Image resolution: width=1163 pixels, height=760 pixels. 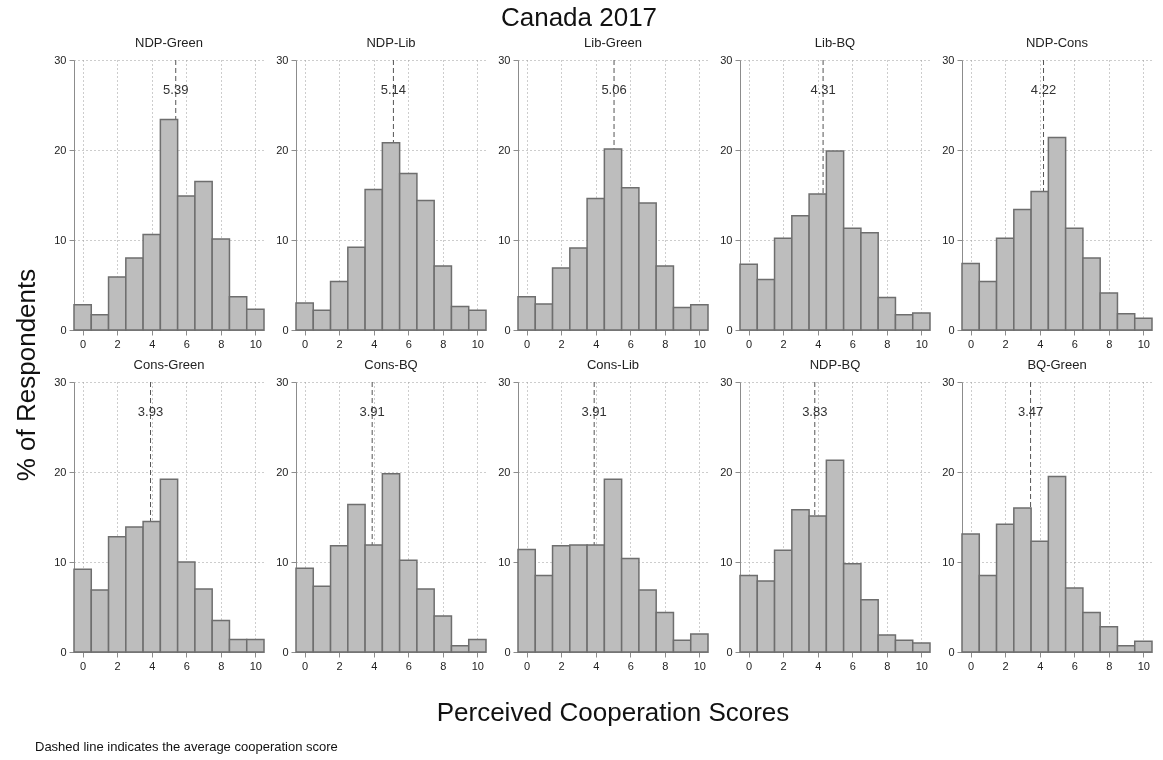 I want to click on text: Dashed line indicates the average cooperation score, so click(x=186, y=746).